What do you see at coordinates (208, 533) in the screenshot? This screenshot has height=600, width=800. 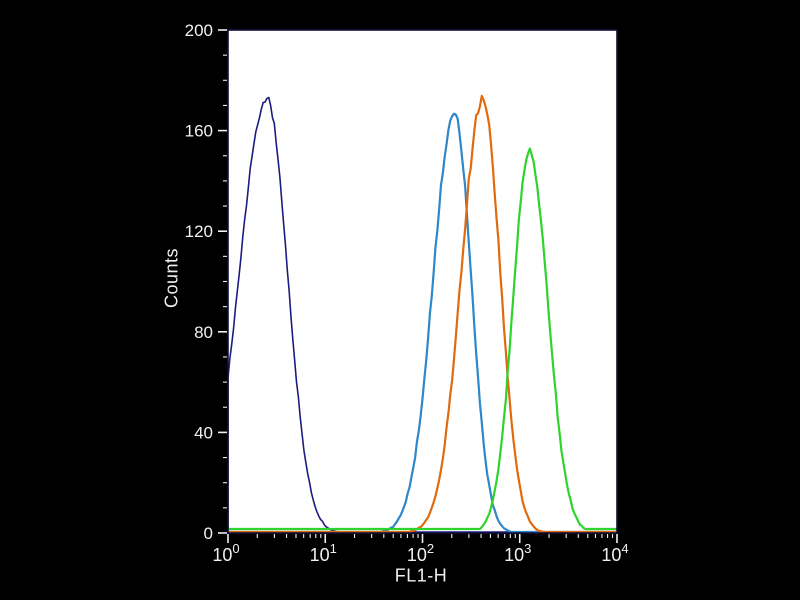 I see `y-tick-label: 0` at bounding box center [208, 533].